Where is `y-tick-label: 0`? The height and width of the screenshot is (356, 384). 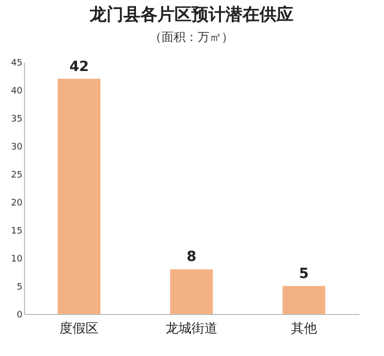 y-tick-label: 0 is located at coordinates (19, 315).